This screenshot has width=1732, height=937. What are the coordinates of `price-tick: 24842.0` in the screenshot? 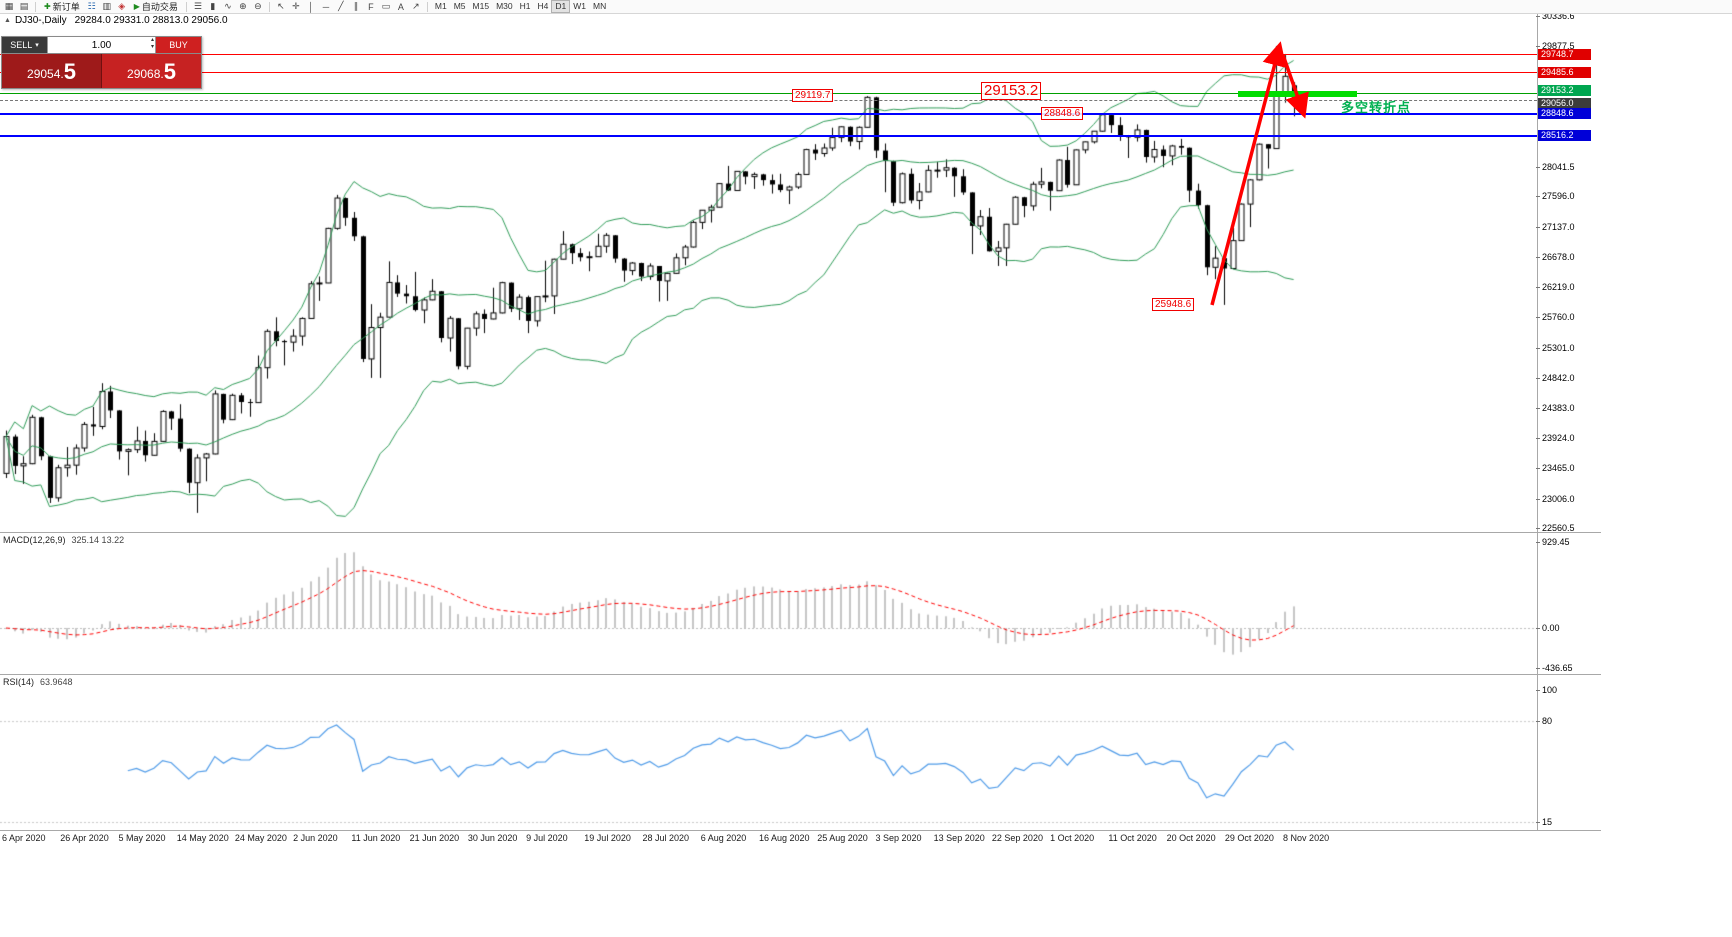 It's located at (1555, 377).